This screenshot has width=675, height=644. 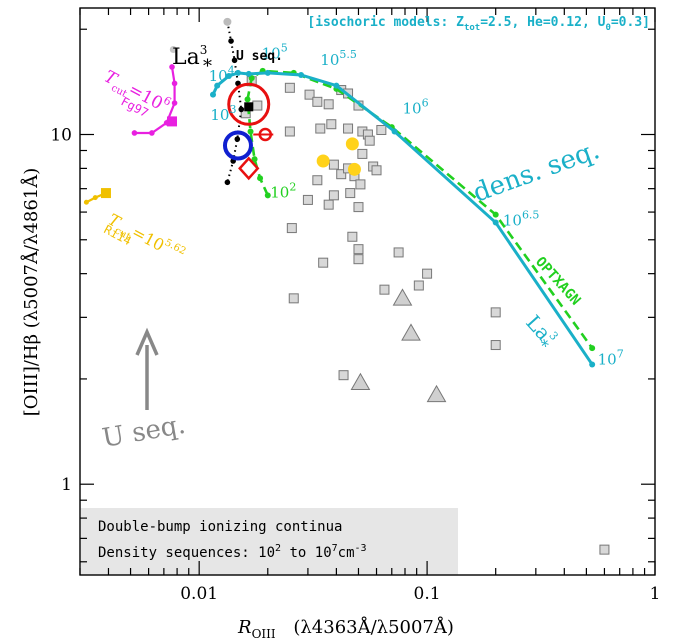 I want to click on text-span: 0, so click(x=607, y=28).